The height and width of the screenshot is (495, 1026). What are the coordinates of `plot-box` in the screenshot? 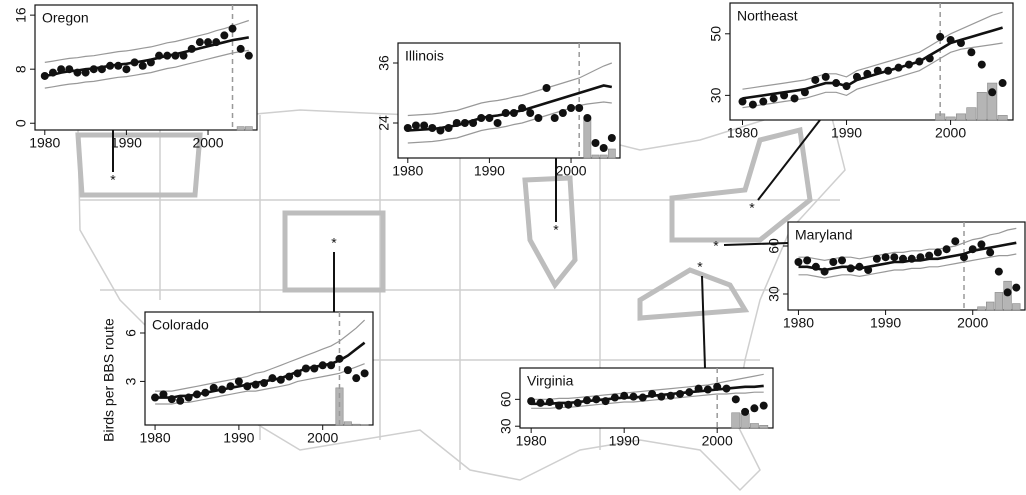 It's located at (871, 61).